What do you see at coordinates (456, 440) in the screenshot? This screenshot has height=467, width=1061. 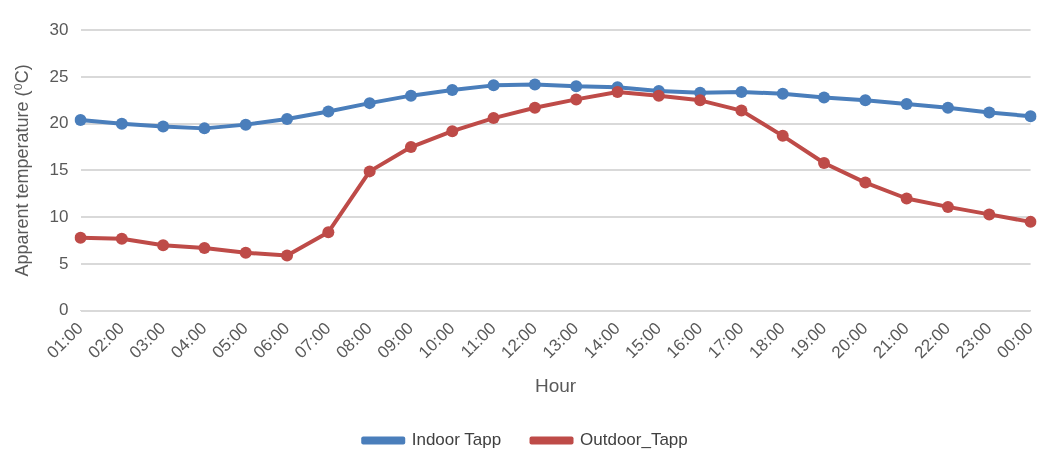 I see `legend-label: Indoor Tapp` at bounding box center [456, 440].